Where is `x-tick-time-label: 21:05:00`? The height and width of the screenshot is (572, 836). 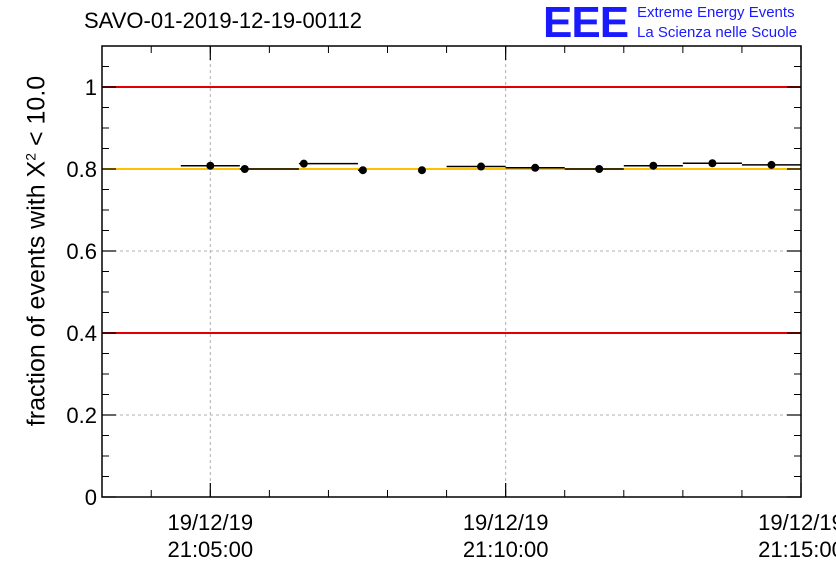
x-tick-time-label: 21:05:00 is located at coordinates (210, 549).